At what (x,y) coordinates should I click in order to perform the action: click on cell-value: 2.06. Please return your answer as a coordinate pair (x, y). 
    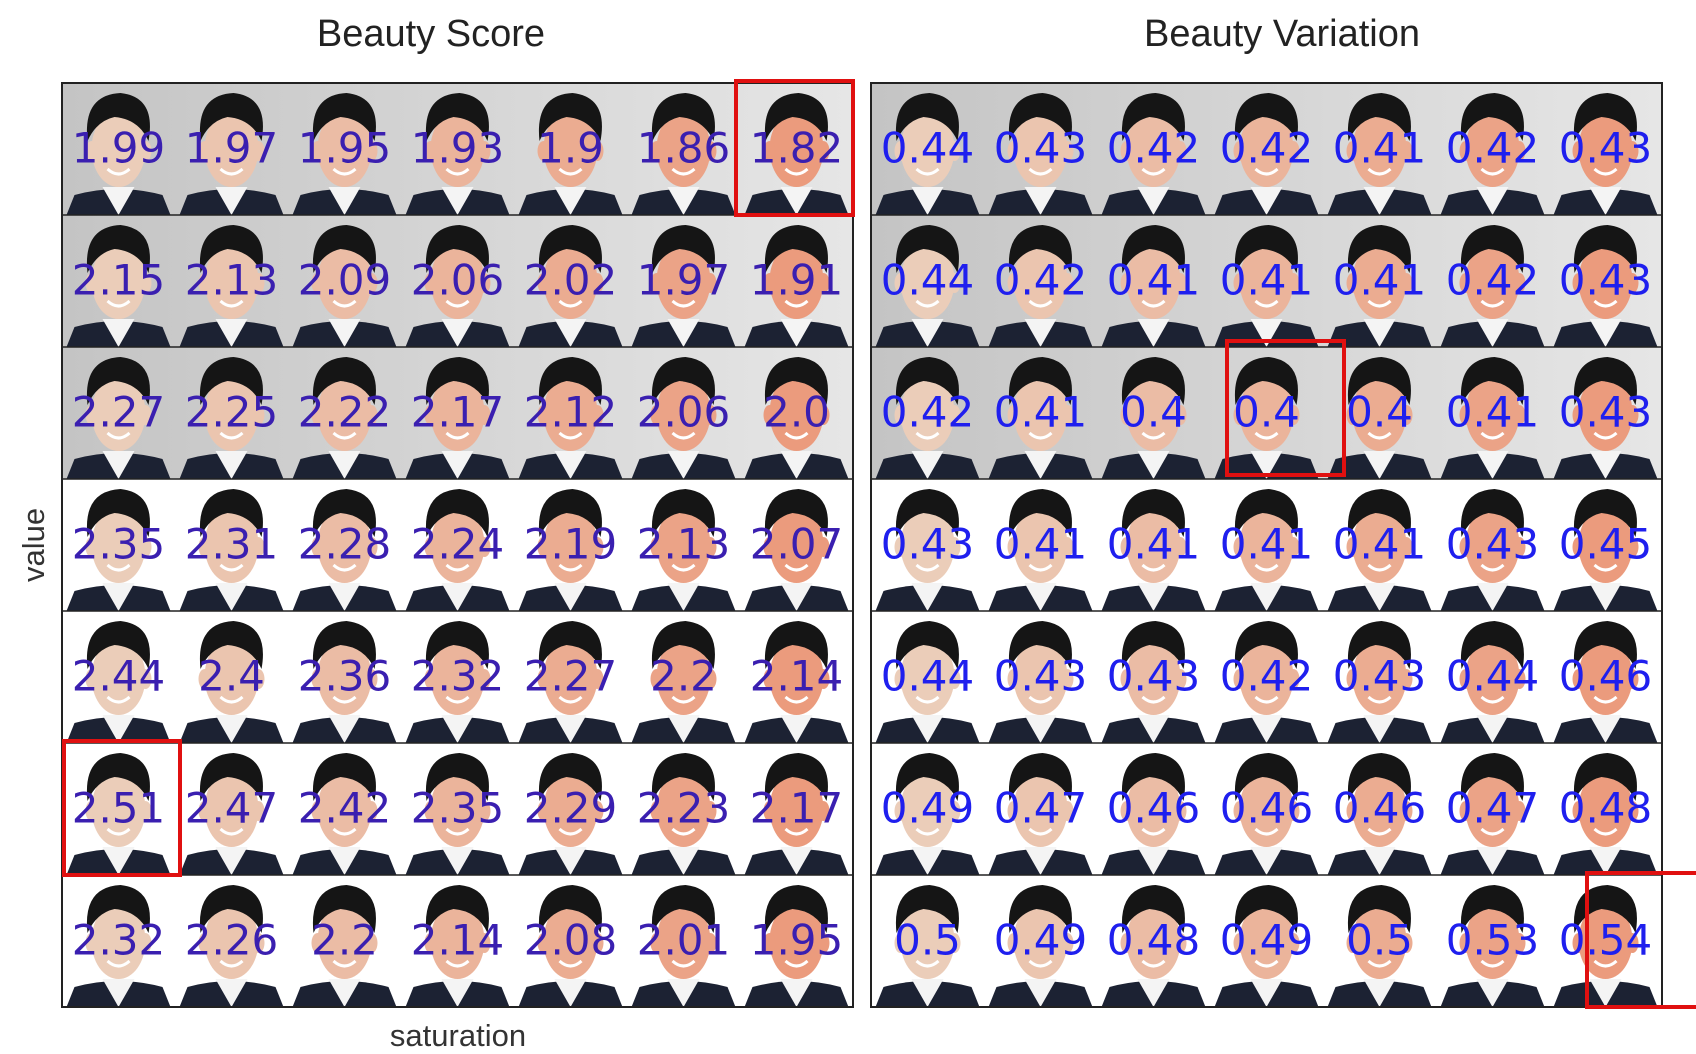
    Looking at the image, I should click on (458, 280).